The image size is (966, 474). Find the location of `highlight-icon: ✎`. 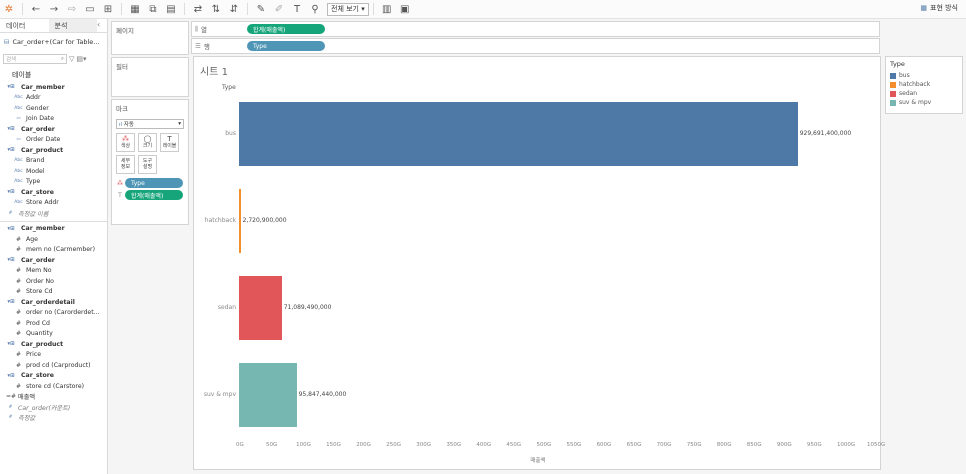

highlight-icon: ✎ is located at coordinates (261, 9).